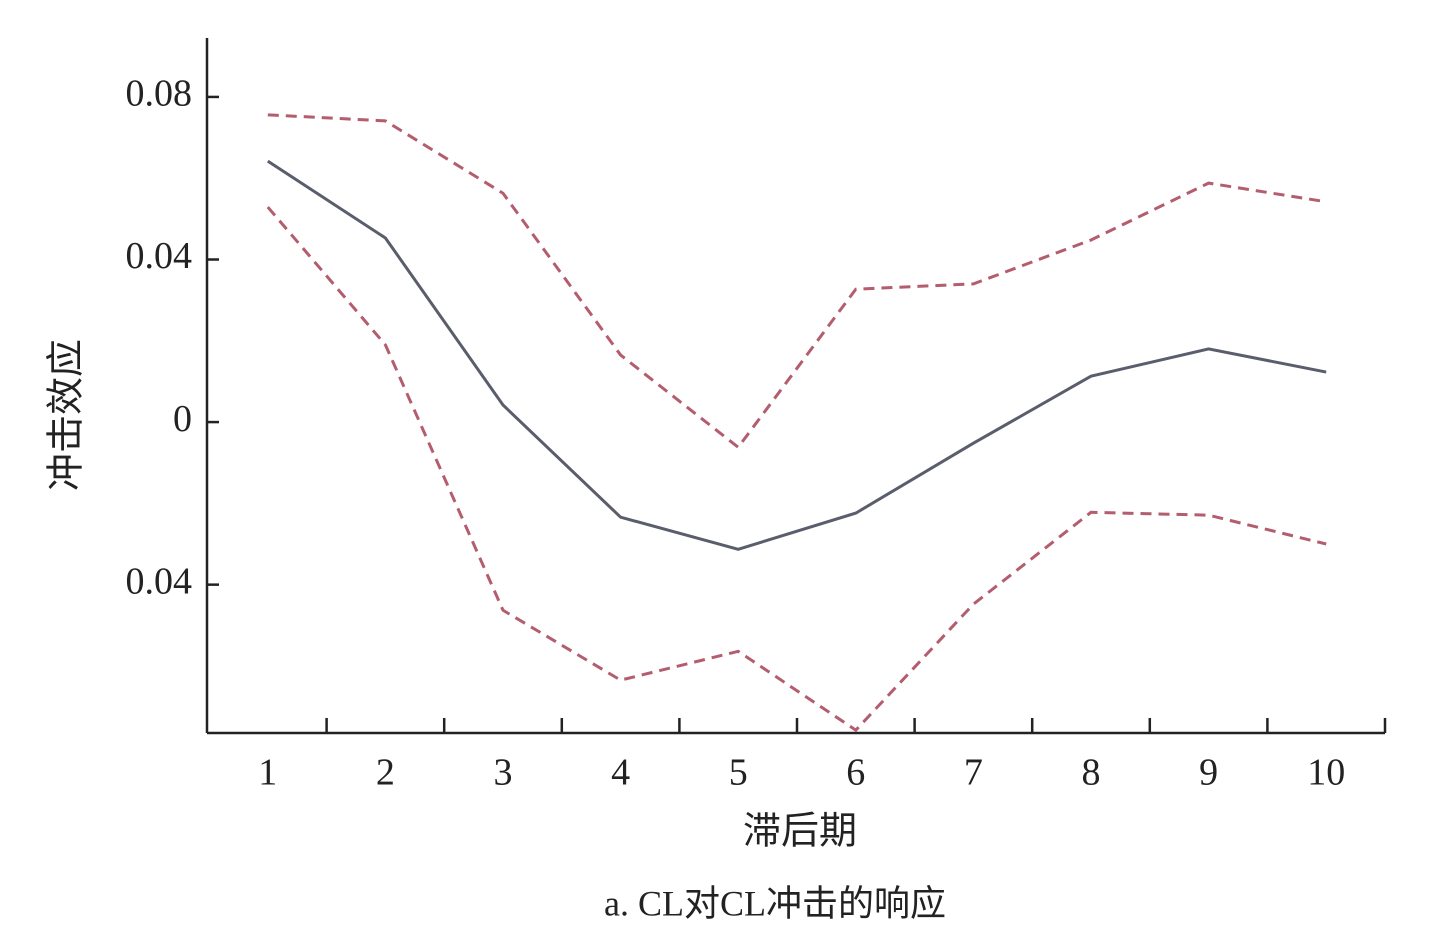 The height and width of the screenshot is (932, 1434). Describe the element at coordinates (267, 773) in the screenshot. I see `x-tick-label: 1` at that location.